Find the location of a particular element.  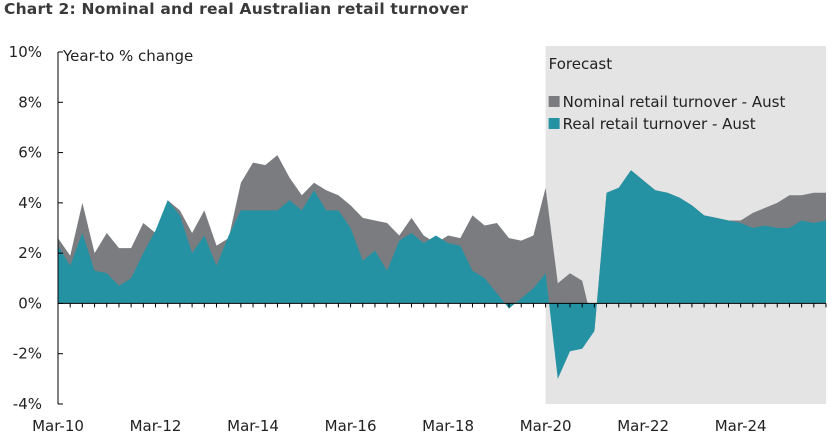

x-tick-label: Mar-24 is located at coordinates (741, 426).